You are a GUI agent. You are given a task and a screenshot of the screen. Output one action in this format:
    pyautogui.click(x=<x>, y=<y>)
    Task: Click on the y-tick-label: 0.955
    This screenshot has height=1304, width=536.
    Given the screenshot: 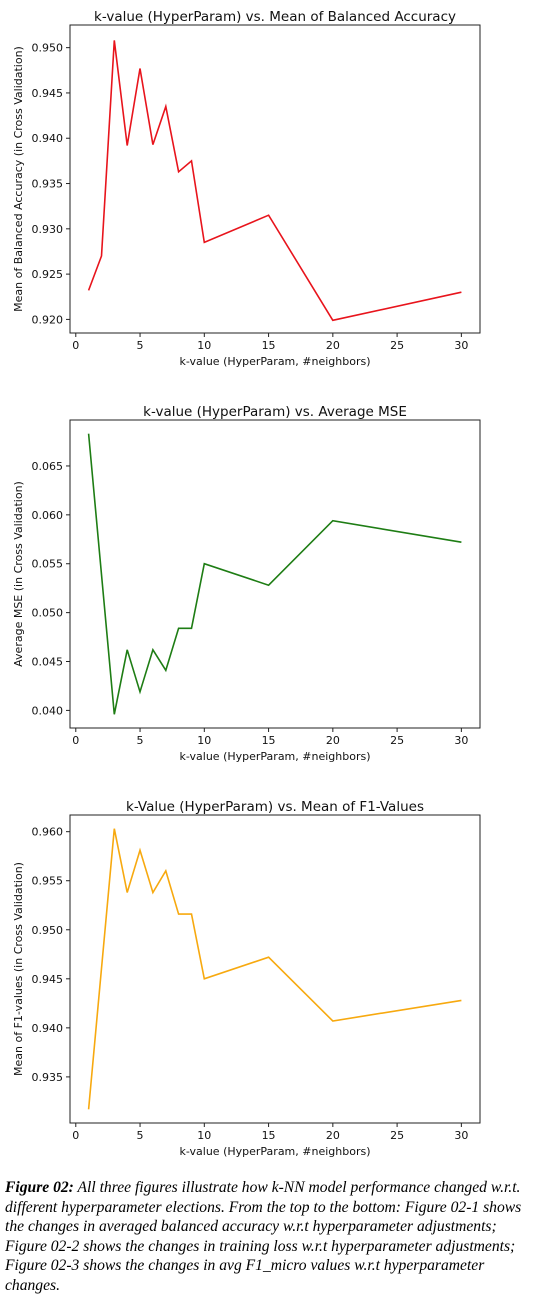 What is the action you would take?
    pyautogui.click(x=48, y=881)
    